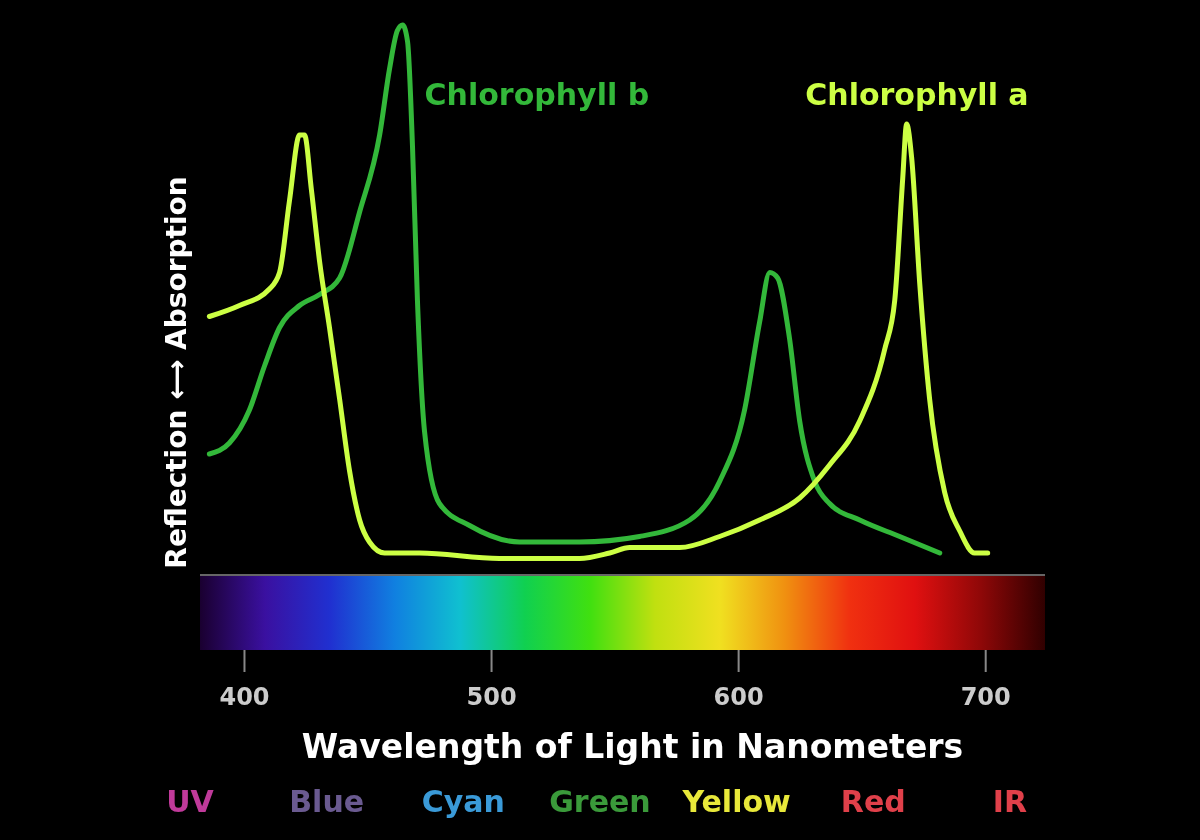 The image size is (1200, 840). I want to click on text: UV, so click(190, 801).